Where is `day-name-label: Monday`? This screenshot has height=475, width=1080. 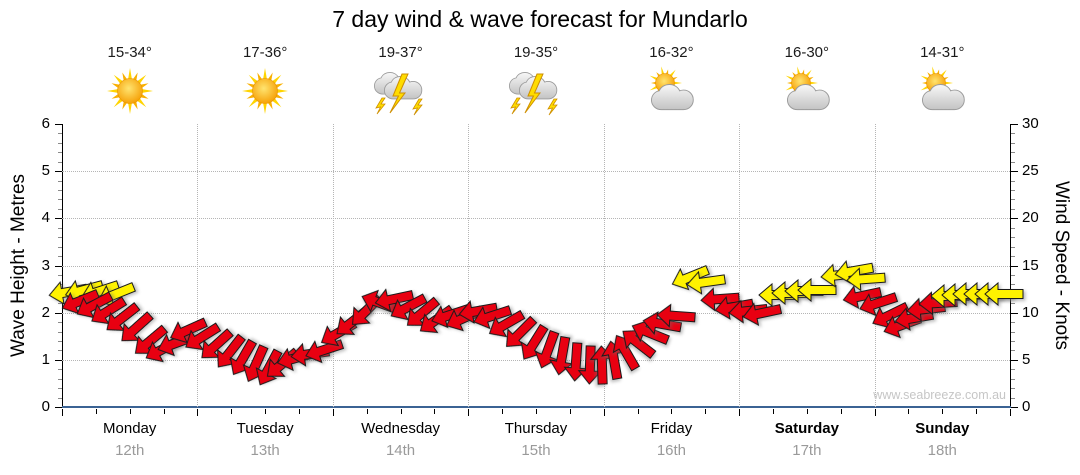
day-name-label: Monday is located at coordinates (130, 428).